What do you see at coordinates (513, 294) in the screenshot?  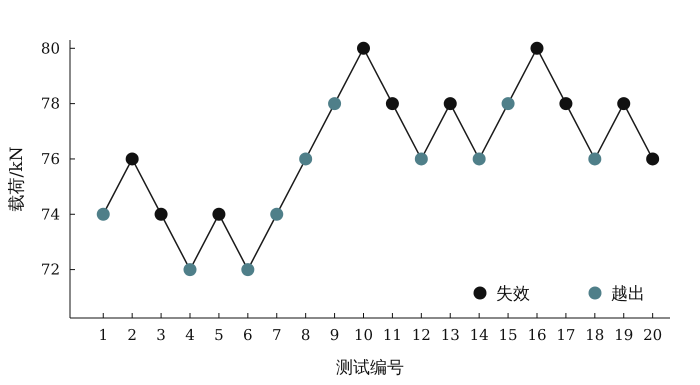 I see `legend-label: 失效` at bounding box center [513, 294].